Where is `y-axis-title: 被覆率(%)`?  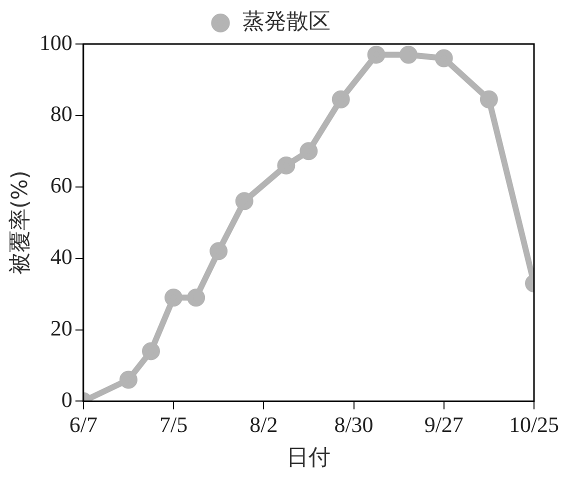
y-axis-title: 被覆率(%) is located at coordinates (20, 222).